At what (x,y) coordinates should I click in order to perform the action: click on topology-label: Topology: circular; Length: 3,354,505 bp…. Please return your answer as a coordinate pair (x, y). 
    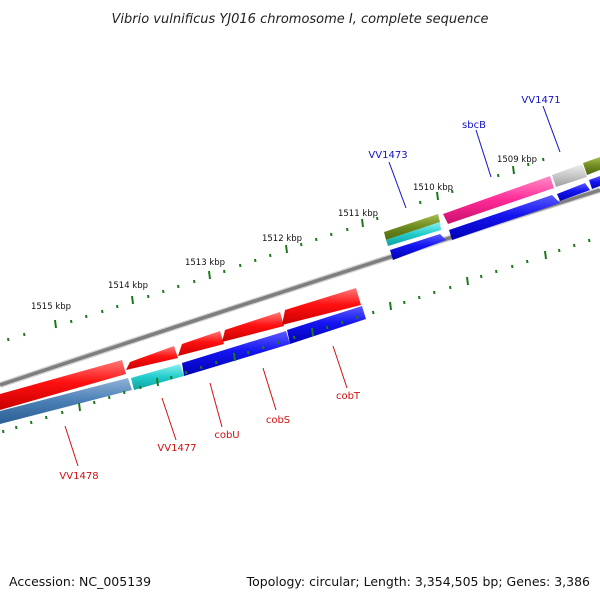
    Looking at the image, I should click on (418, 581).